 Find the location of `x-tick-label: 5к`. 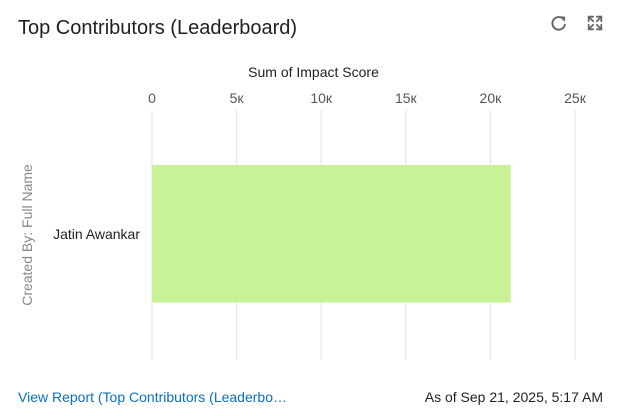

x-tick-label: 5к is located at coordinates (237, 98).